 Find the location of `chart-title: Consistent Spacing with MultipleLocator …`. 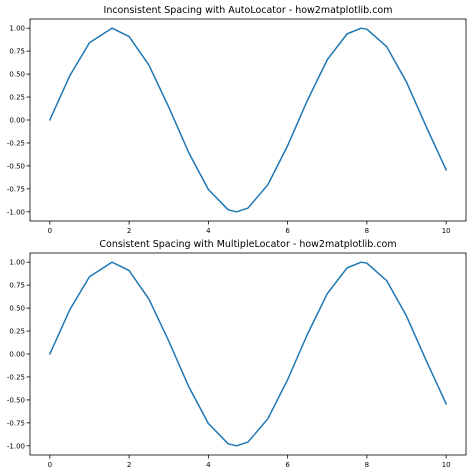

chart-title: Consistent Spacing with MultipleLocator … is located at coordinates (247, 244).